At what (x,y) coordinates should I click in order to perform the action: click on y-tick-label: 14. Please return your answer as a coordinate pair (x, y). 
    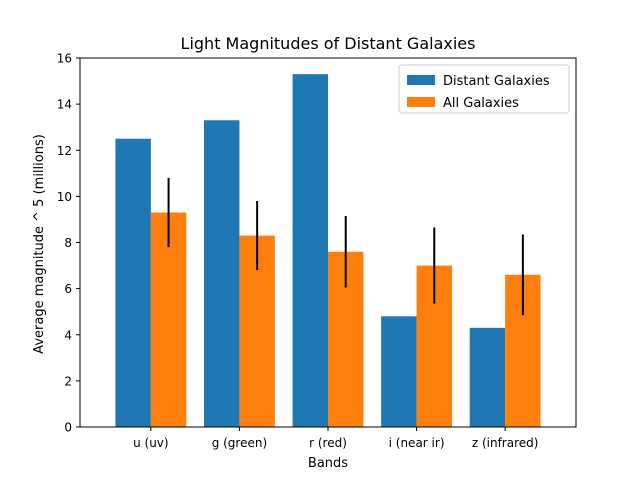
    Looking at the image, I should click on (64, 105).